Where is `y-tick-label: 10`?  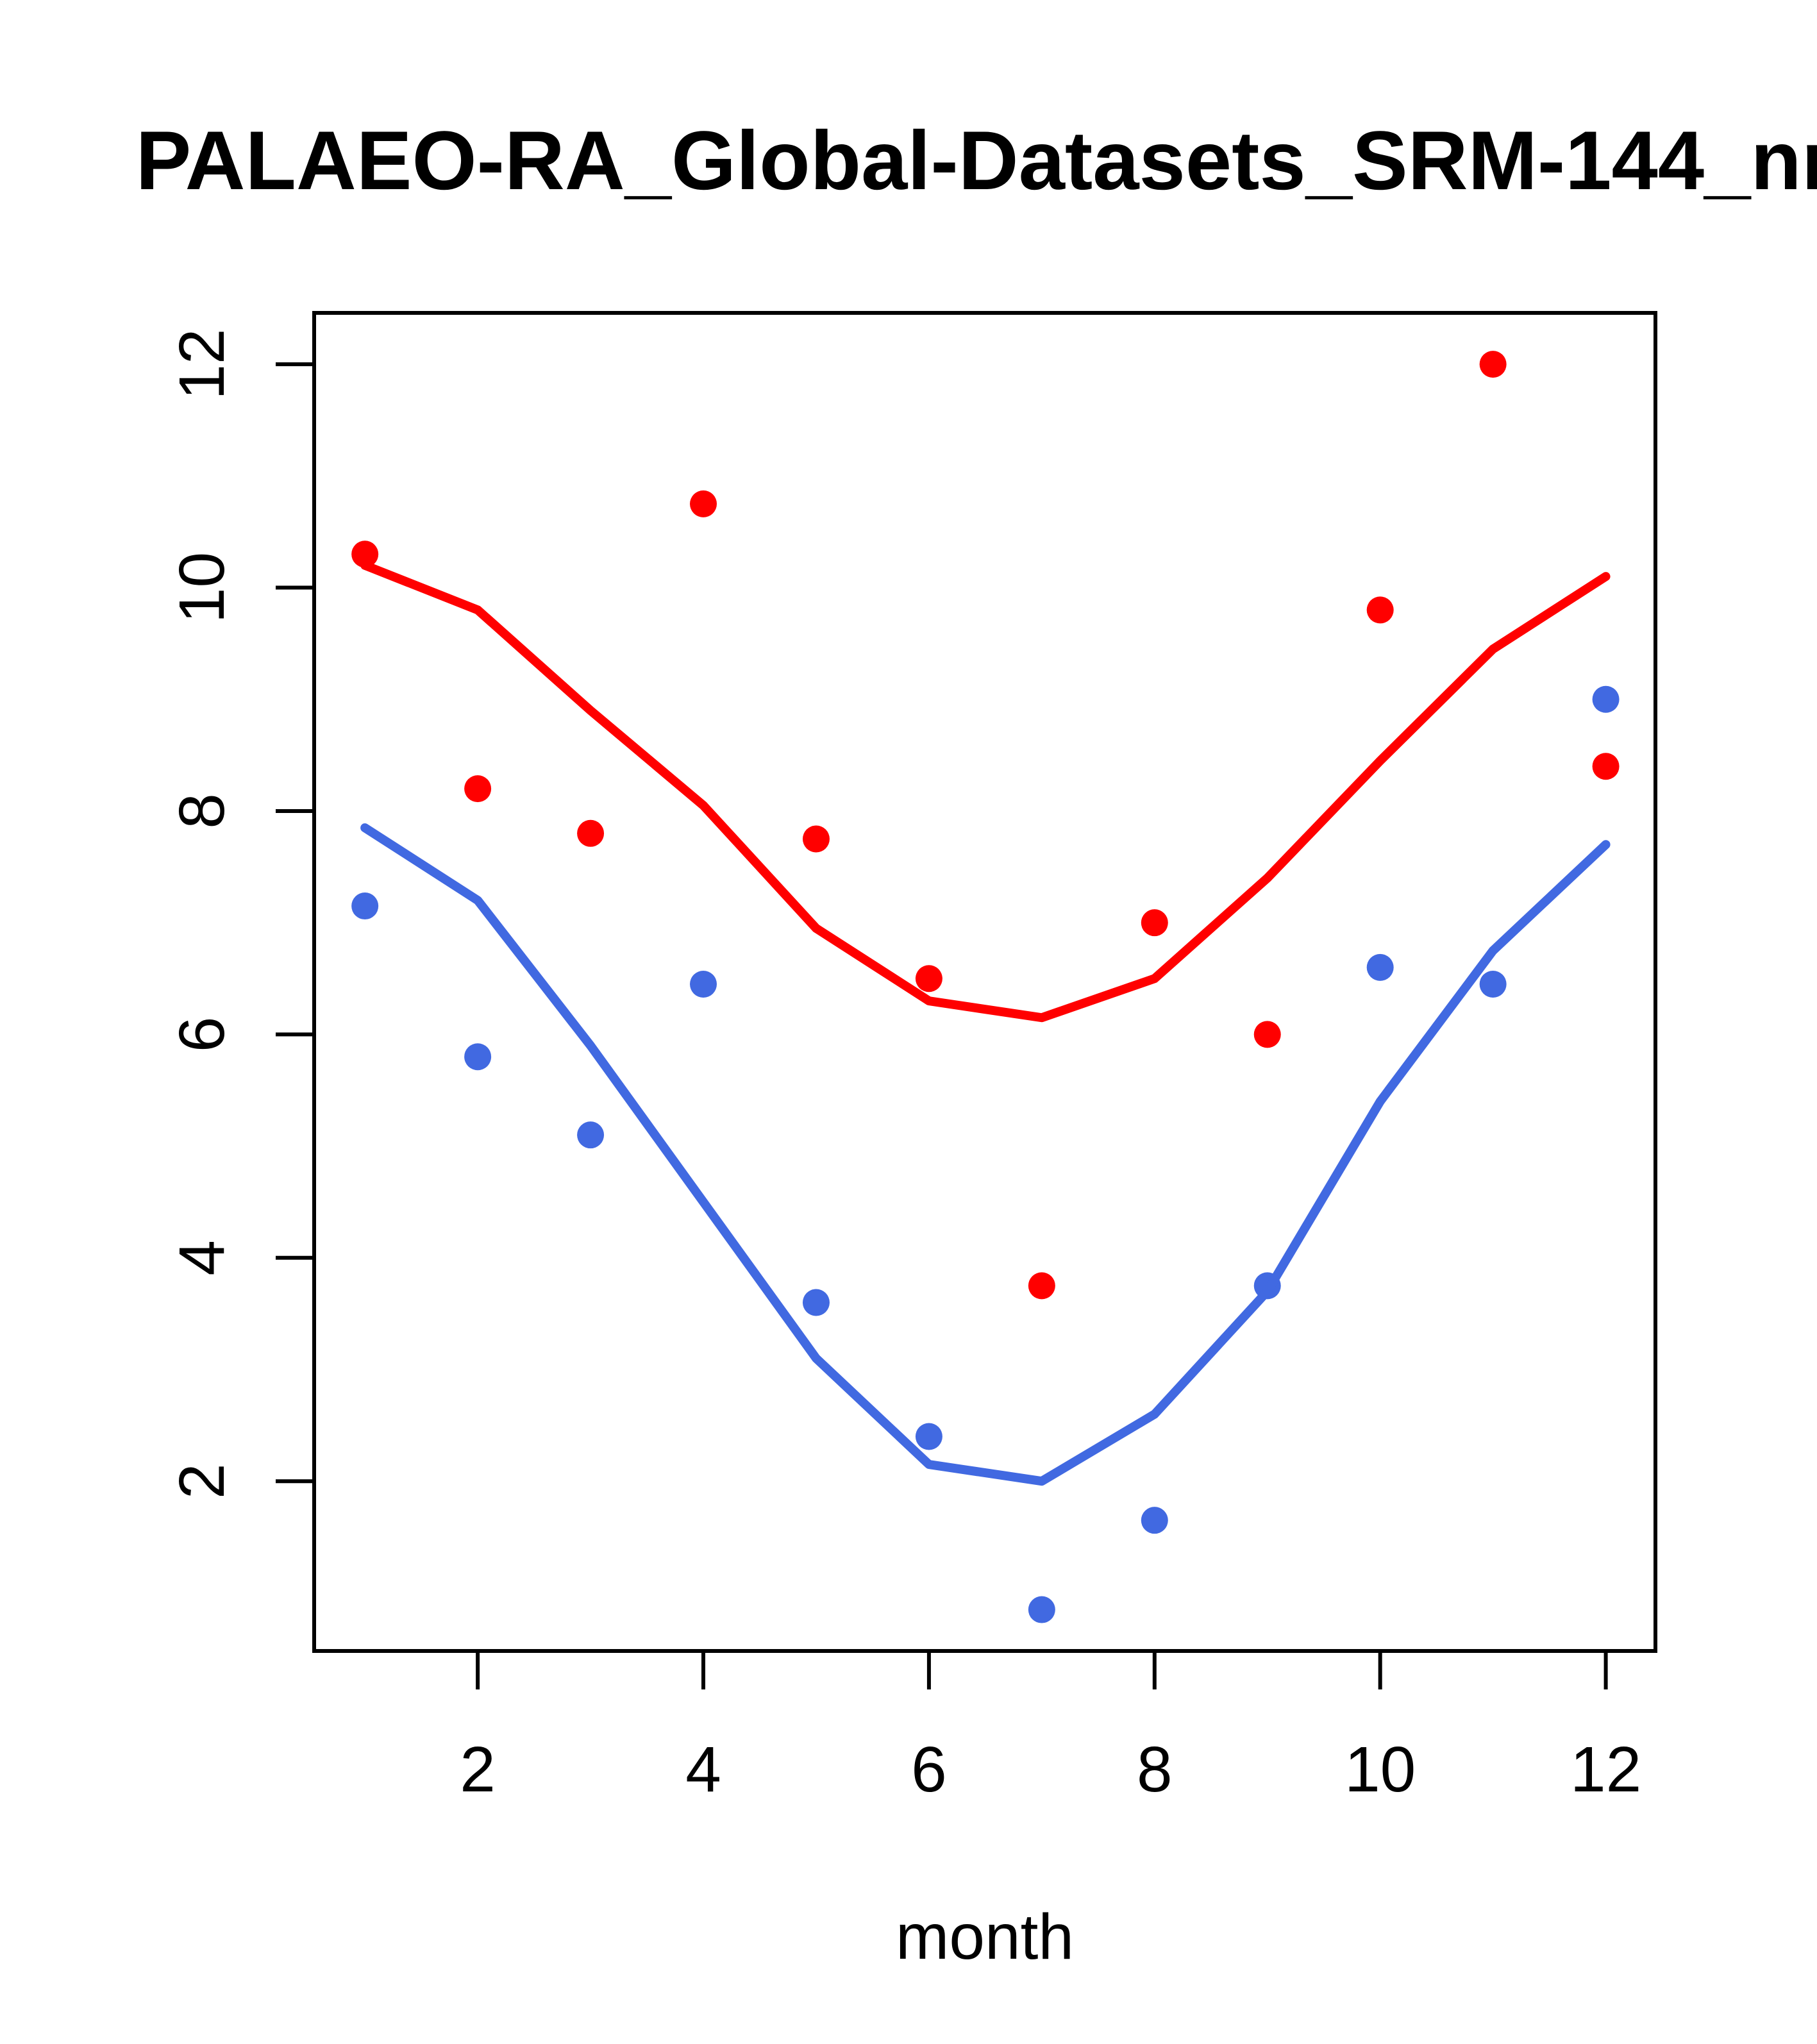
y-tick-label: 10 is located at coordinates (202, 587).